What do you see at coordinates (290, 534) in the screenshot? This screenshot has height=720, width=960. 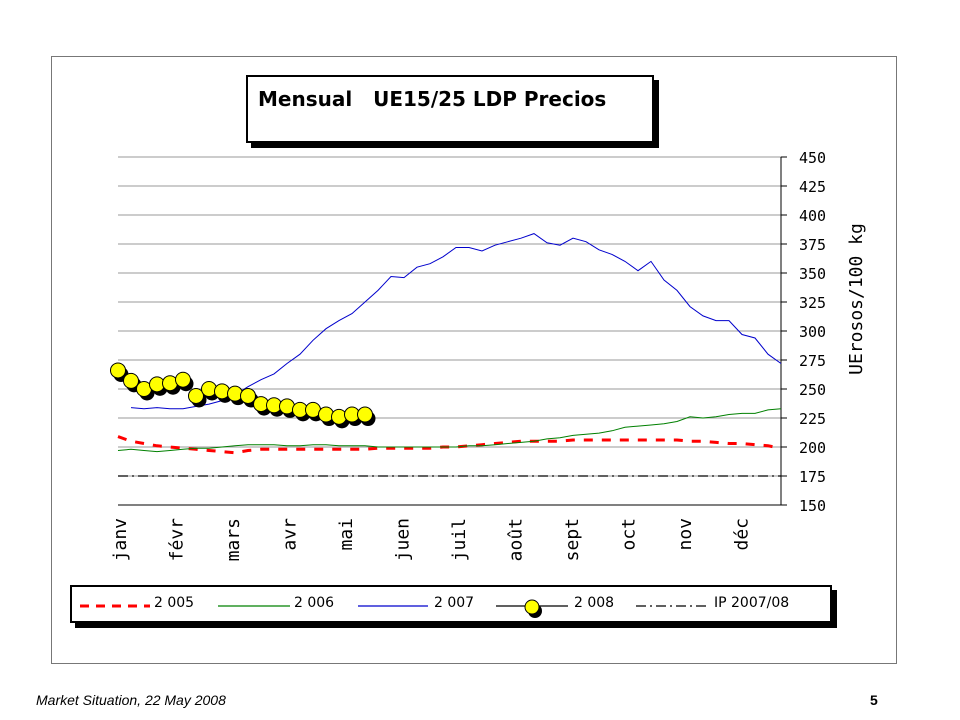 I see `x-tick-label-3: avr` at bounding box center [290, 534].